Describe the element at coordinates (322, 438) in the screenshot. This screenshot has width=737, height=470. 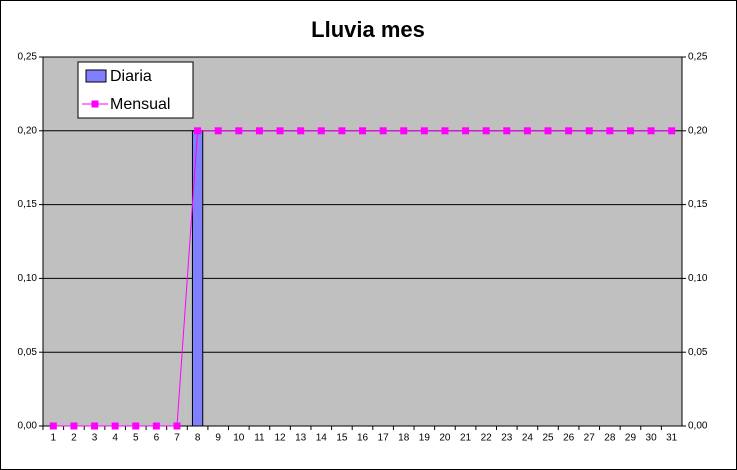
I see `x-tick-label: 14` at that location.